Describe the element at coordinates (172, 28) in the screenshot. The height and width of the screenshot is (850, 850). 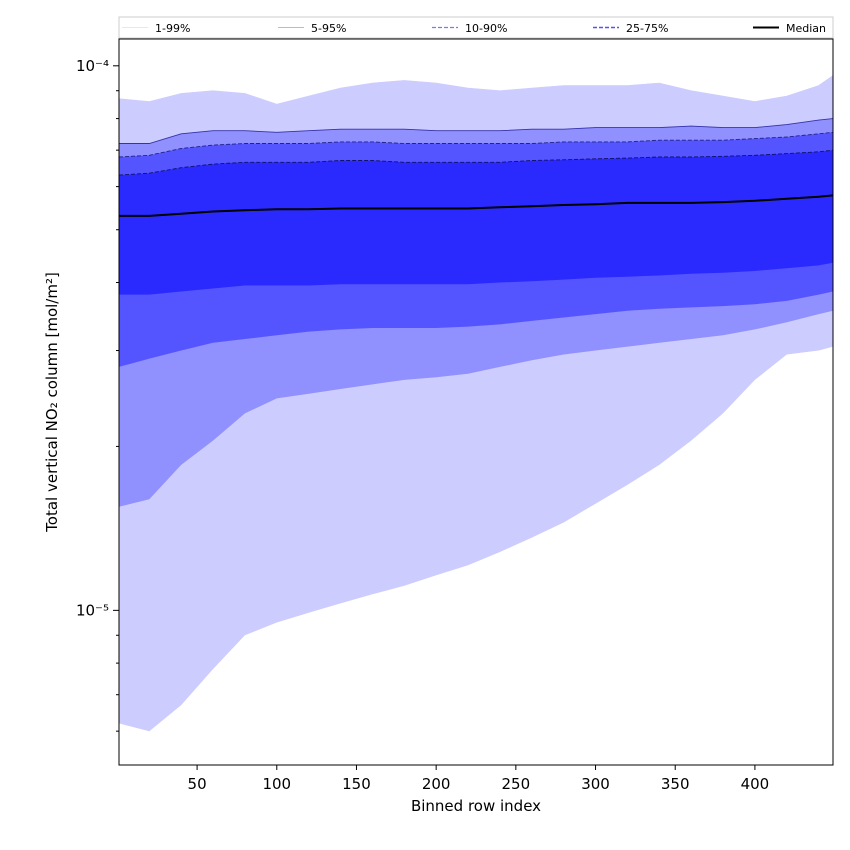
I see `legend-label: 1-99%` at that location.